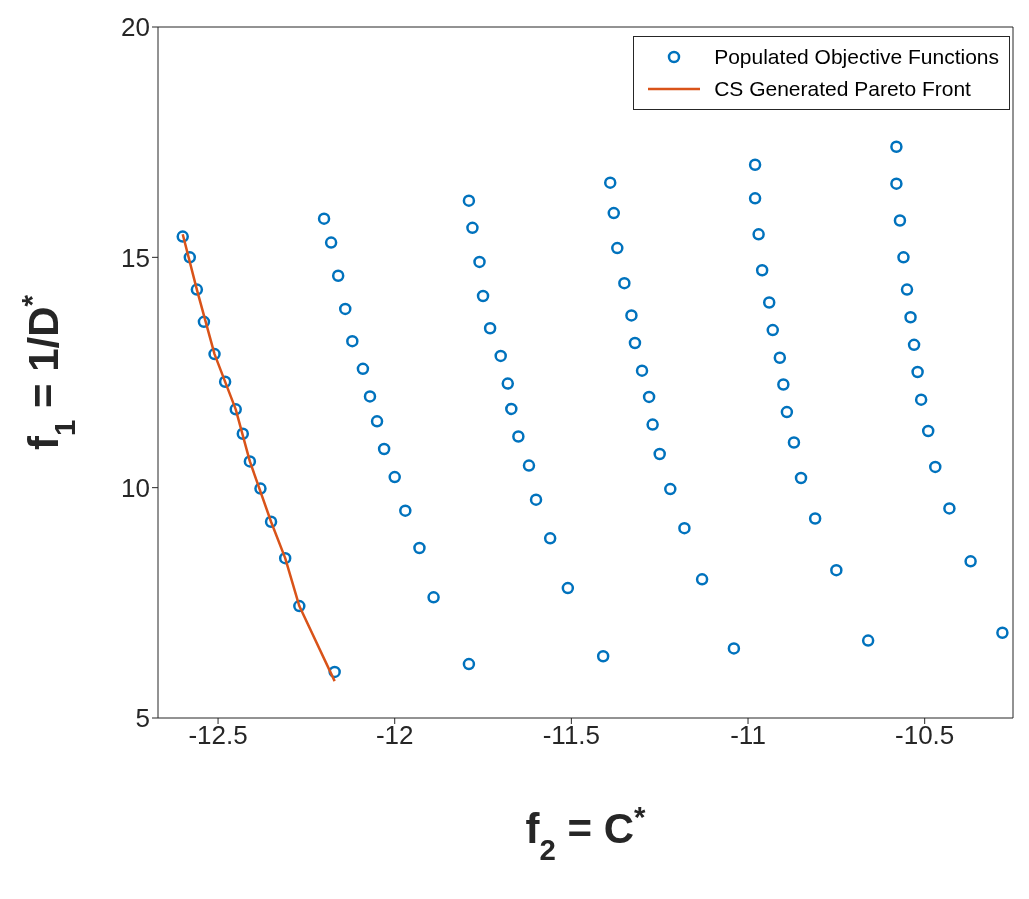  Describe the element at coordinates (571, 735) in the screenshot. I see `x-tick-label: -11.5` at that location.